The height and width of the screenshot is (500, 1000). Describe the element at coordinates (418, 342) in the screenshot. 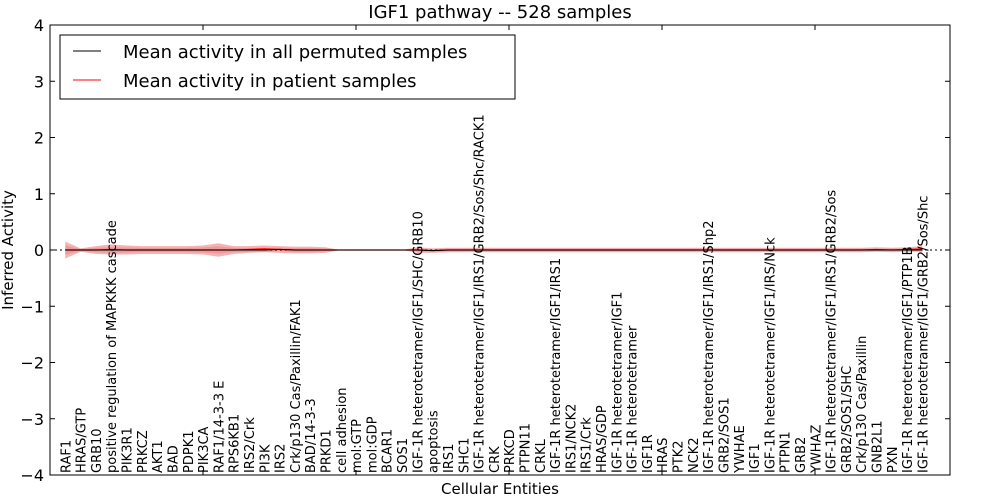

I see `x-tick-label: IGF-1R heterotetramer/IGF1/SHC/GRB10` at that location.